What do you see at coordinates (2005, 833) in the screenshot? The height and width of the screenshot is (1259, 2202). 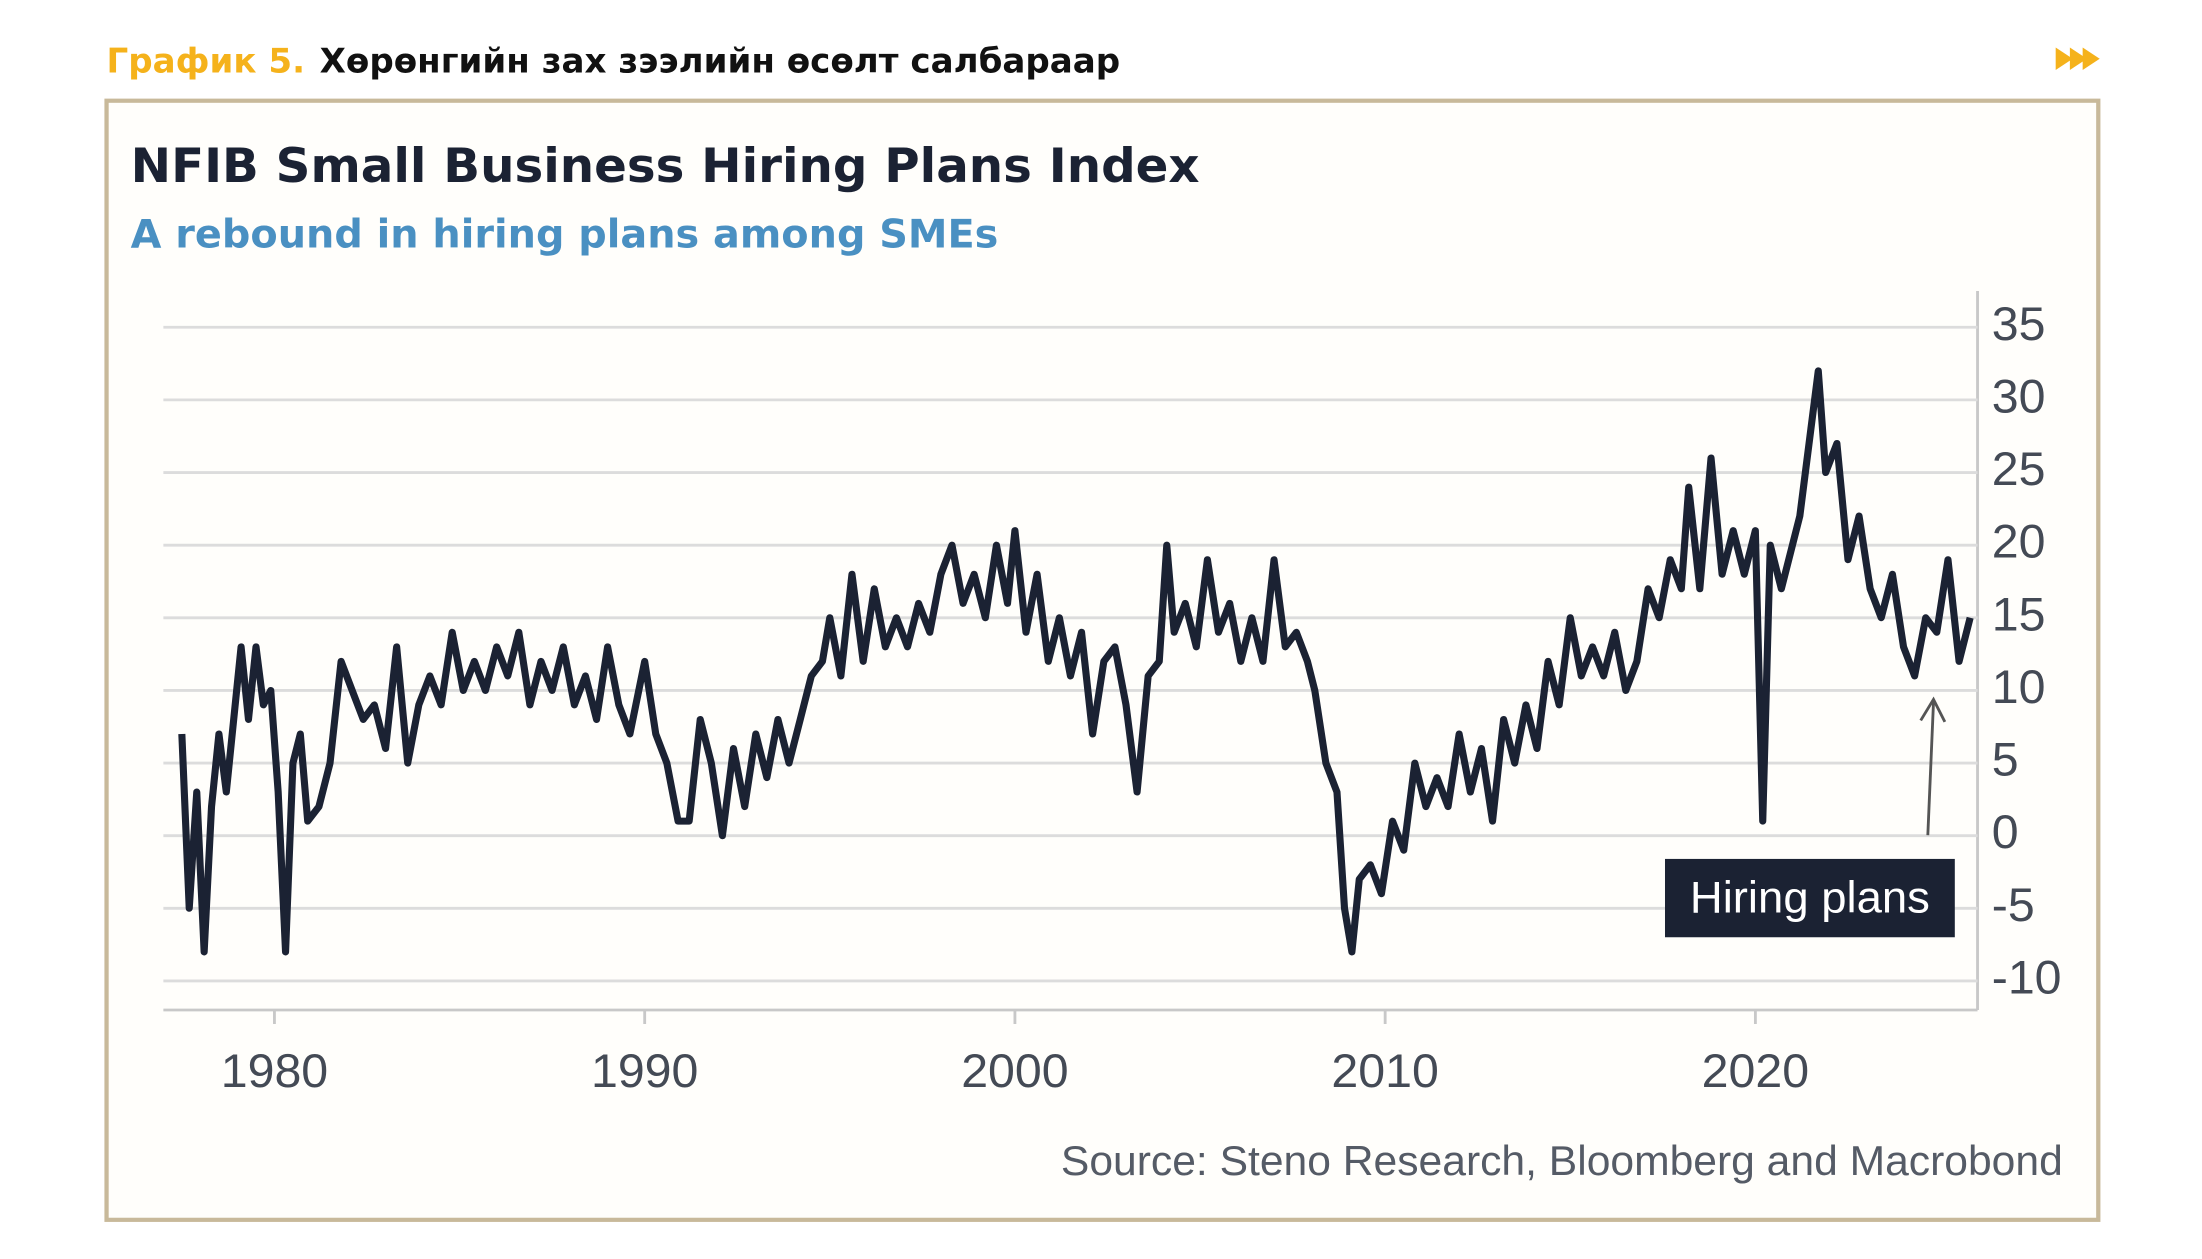 I see `y-tick-label: 0` at bounding box center [2005, 833].